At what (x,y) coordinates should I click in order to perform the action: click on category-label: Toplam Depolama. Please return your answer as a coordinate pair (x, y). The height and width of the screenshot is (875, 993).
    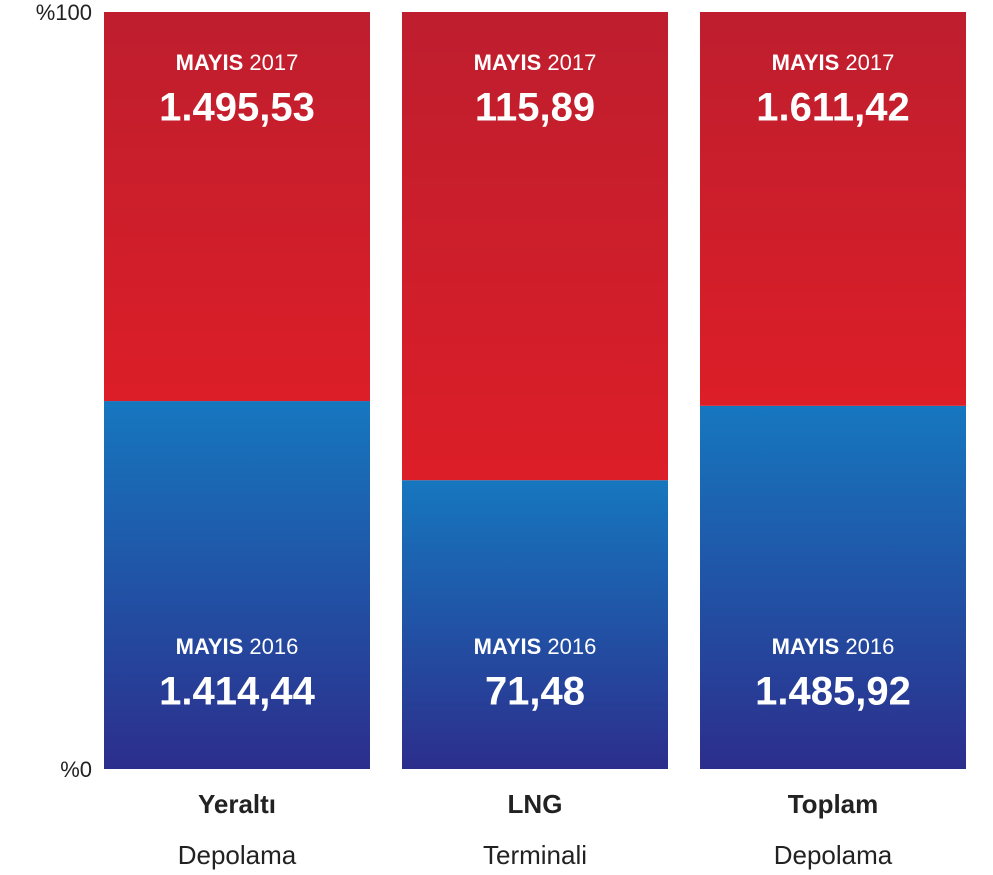
    Looking at the image, I should click on (833, 829).